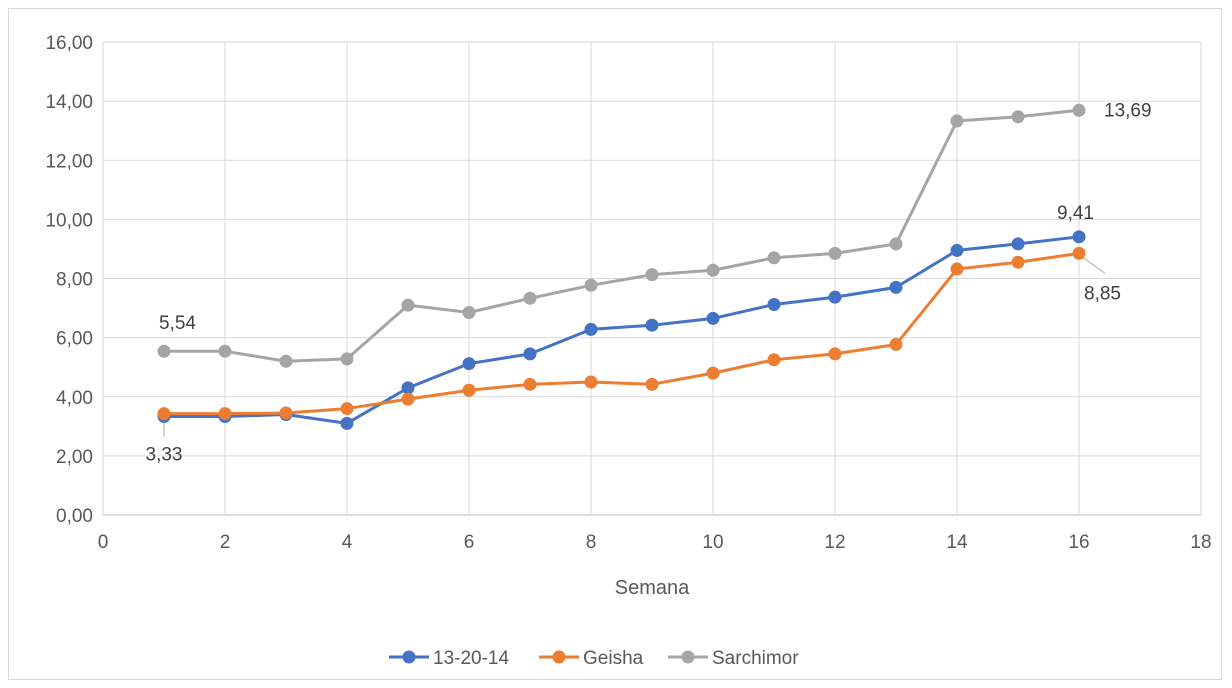 Image resolution: width=1232 pixels, height=688 pixels. What do you see at coordinates (69, 43) in the screenshot?
I see `y-tick-label: 16,00` at bounding box center [69, 43].